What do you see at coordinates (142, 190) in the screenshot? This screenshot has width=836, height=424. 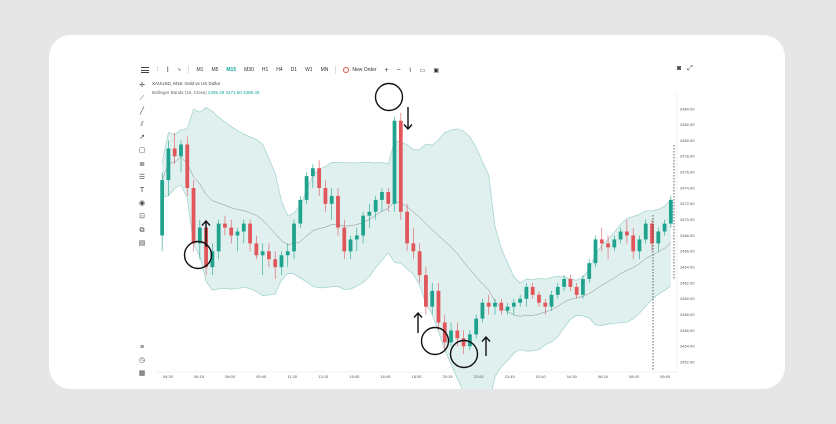 I see `text-icon: T` at bounding box center [142, 190].